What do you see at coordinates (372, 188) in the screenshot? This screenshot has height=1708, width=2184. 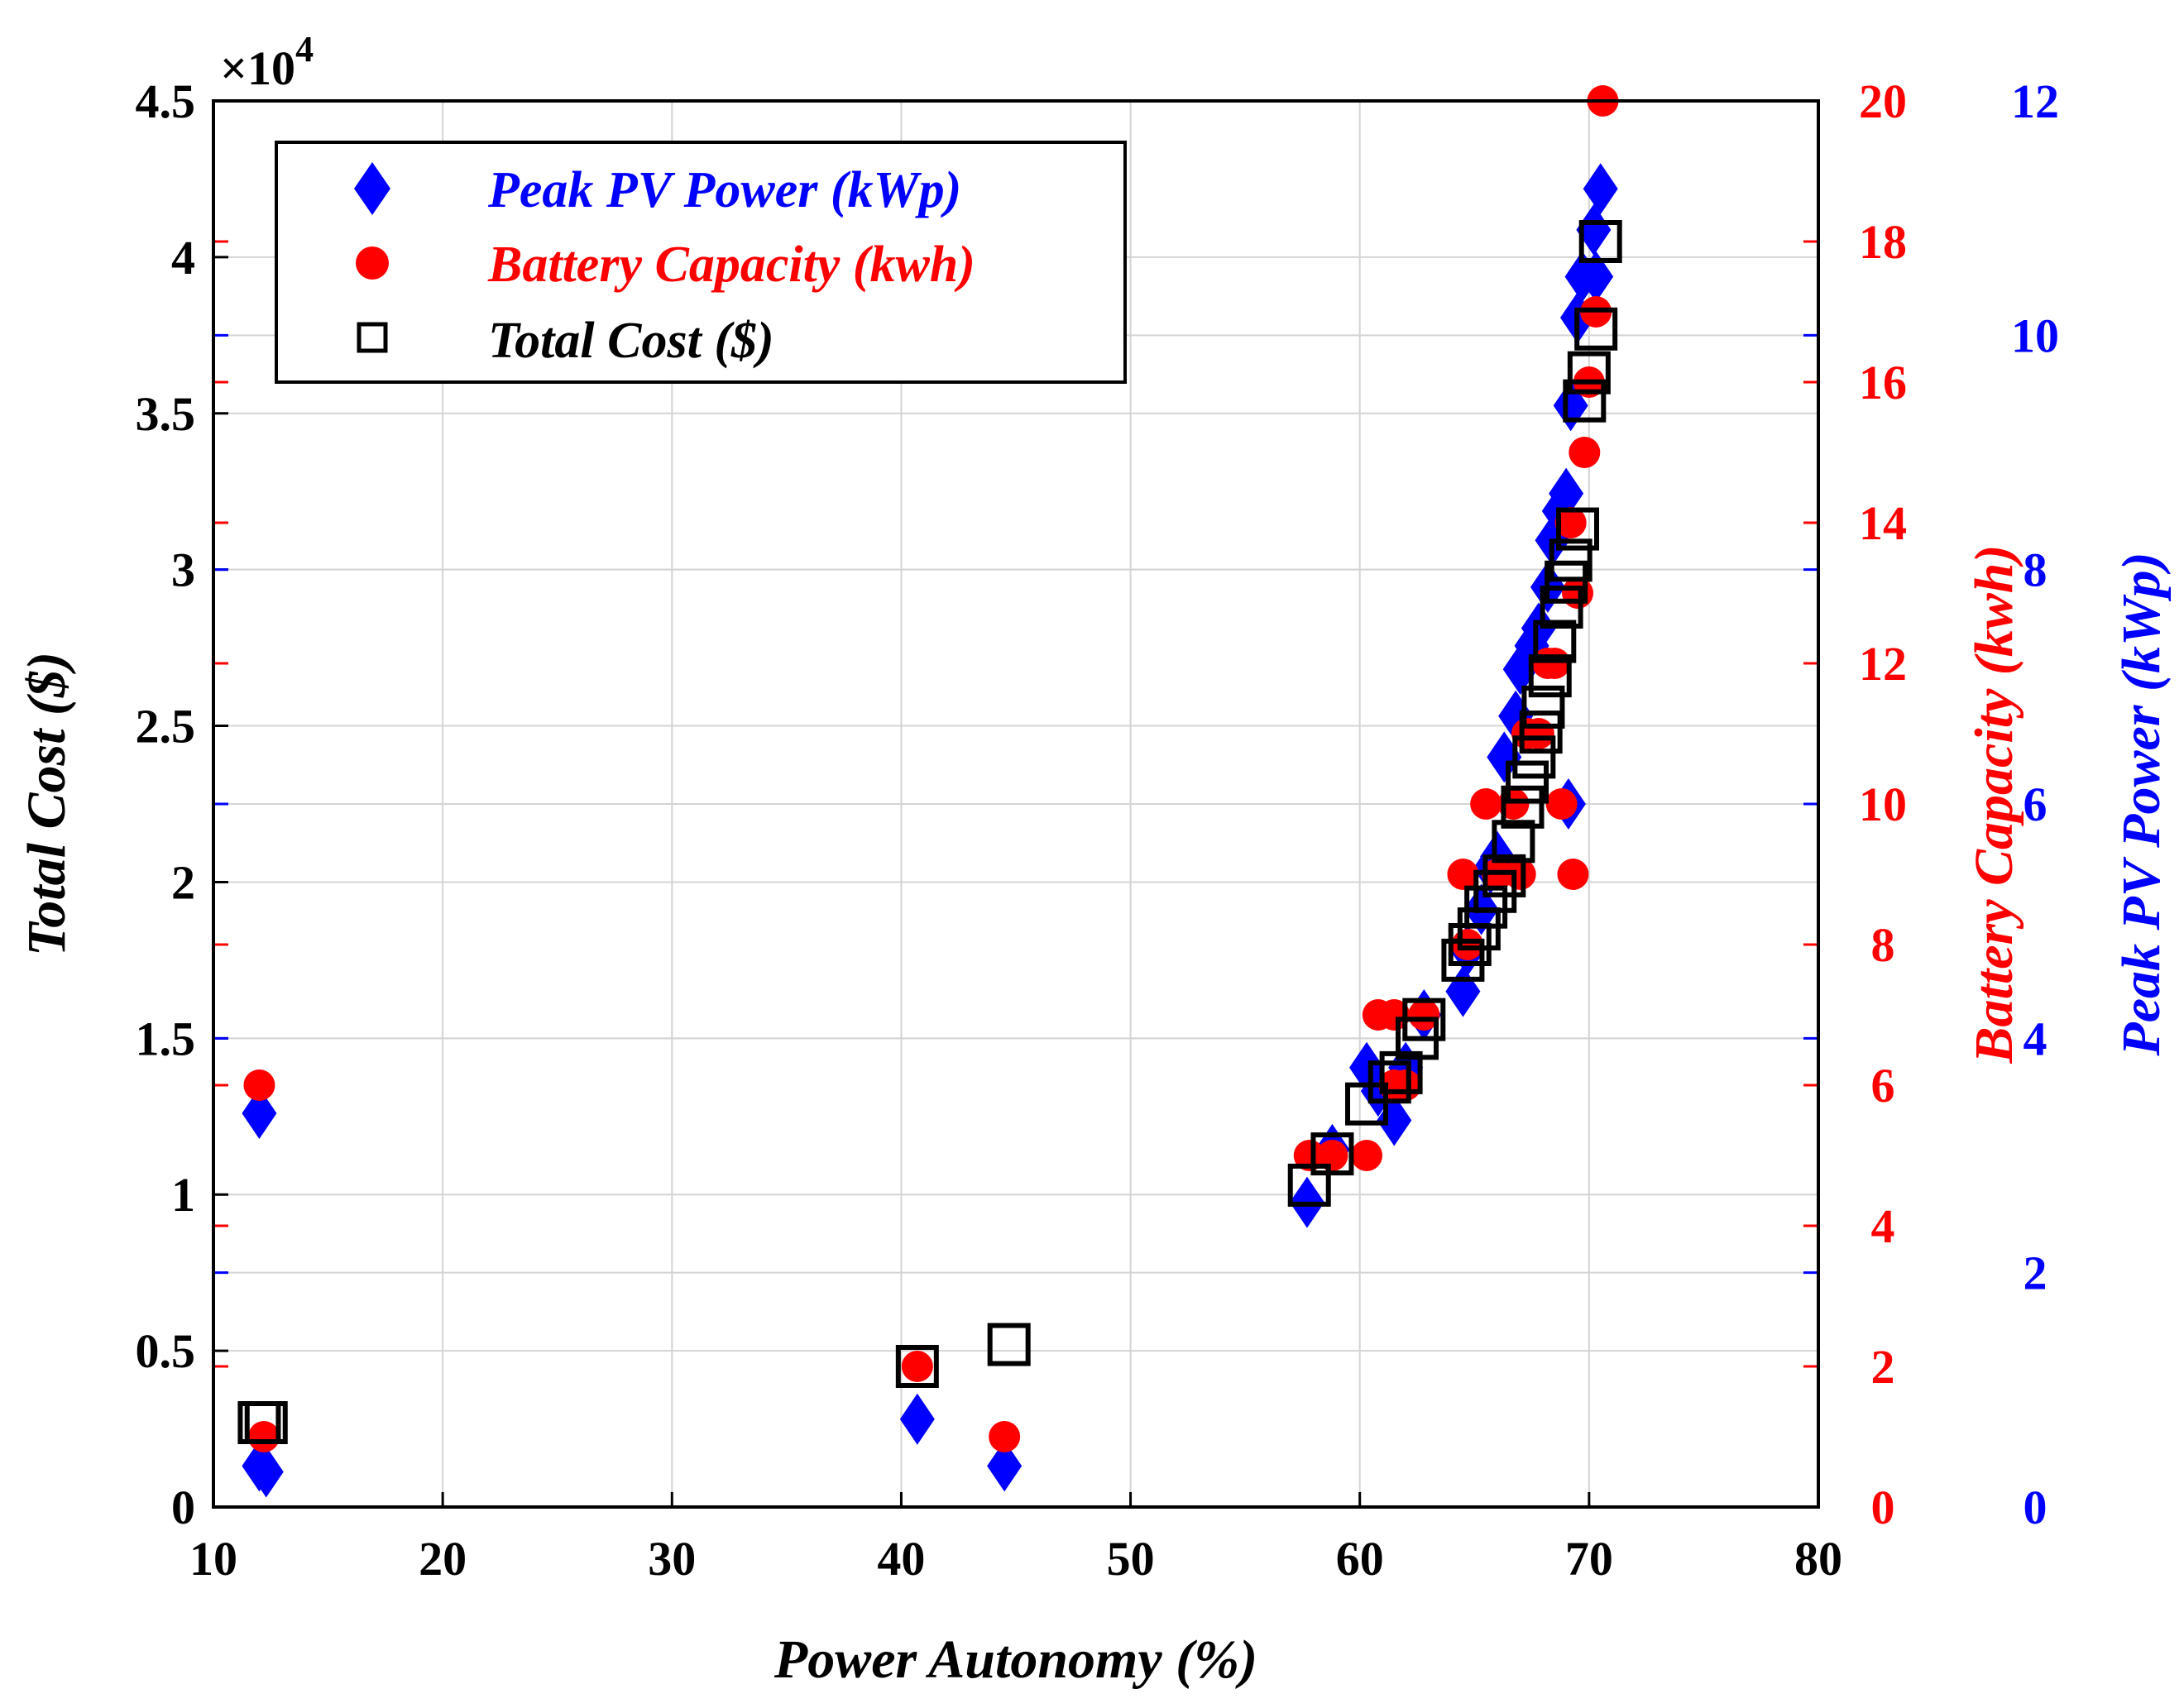 I see `legend-diamond-marker` at bounding box center [372, 188].